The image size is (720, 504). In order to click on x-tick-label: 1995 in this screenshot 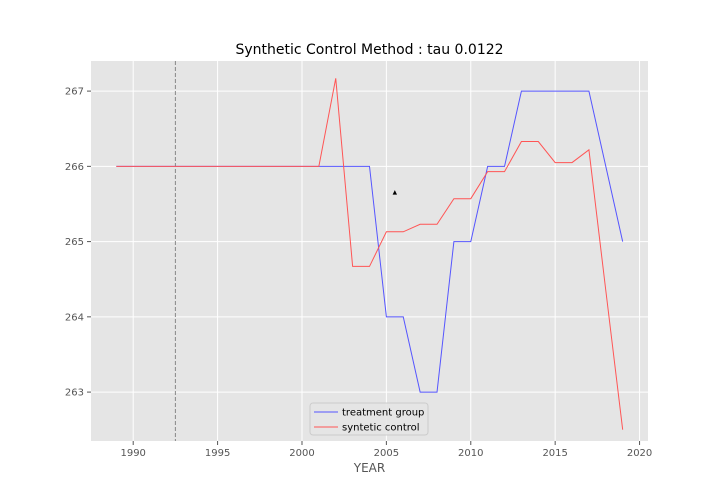, I will do `click(217, 453)`.